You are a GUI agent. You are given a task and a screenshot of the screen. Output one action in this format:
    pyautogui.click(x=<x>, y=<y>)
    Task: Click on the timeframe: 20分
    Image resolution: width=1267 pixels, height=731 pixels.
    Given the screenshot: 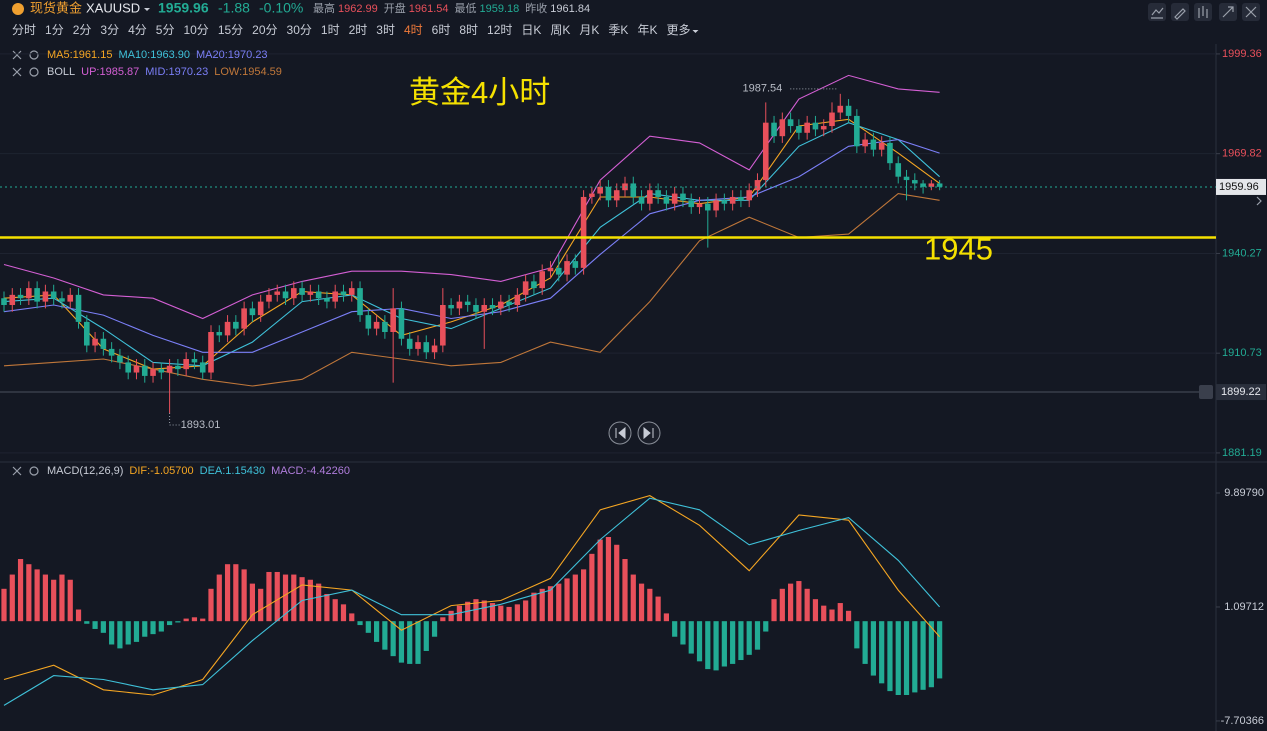 What is the action you would take?
    pyautogui.click(x=264, y=30)
    